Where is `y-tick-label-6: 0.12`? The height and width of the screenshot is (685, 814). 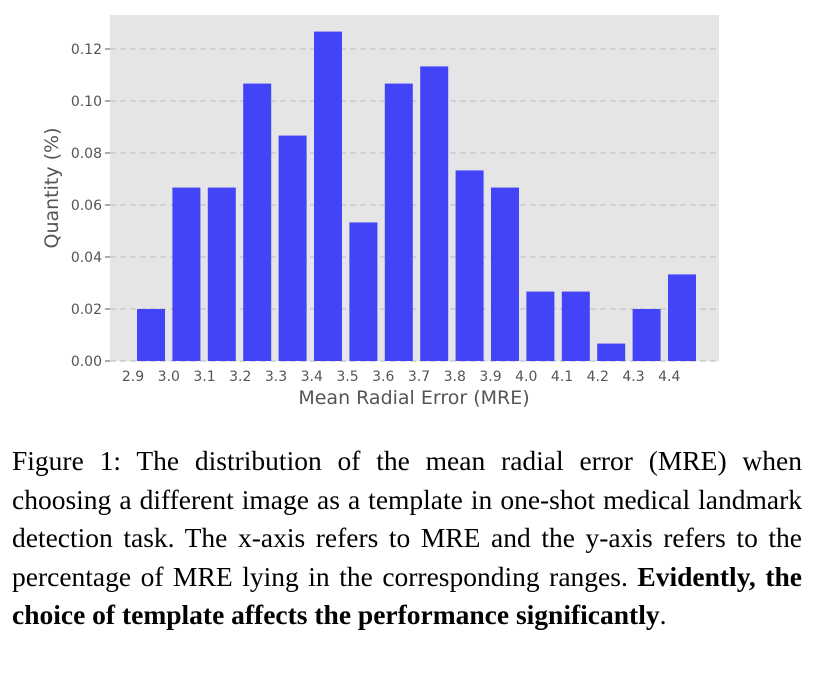 y-tick-label-6: 0.12 is located at coordinates (86, 50).